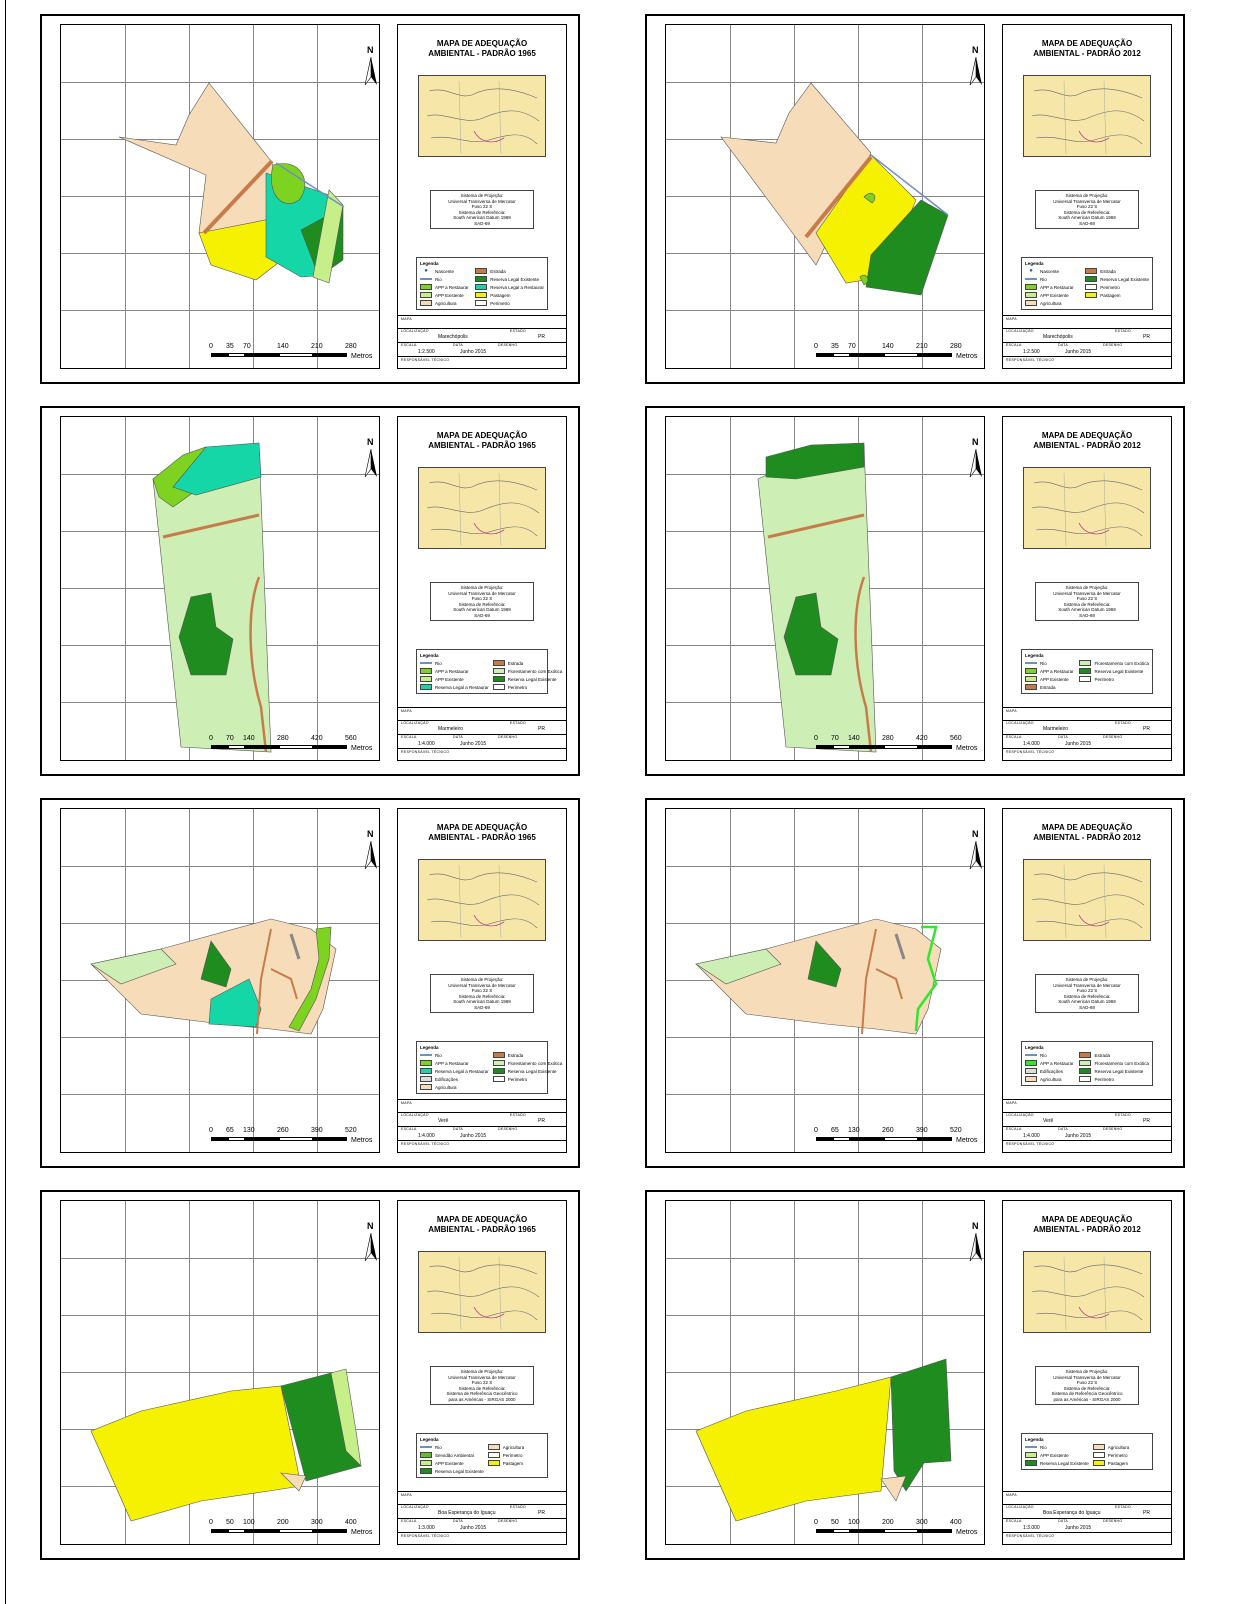  What do you see at coordinates (1104, 1079) in the screenshot?
I see `legend-label: Perimetro` at bounding box center [1104, 1079].